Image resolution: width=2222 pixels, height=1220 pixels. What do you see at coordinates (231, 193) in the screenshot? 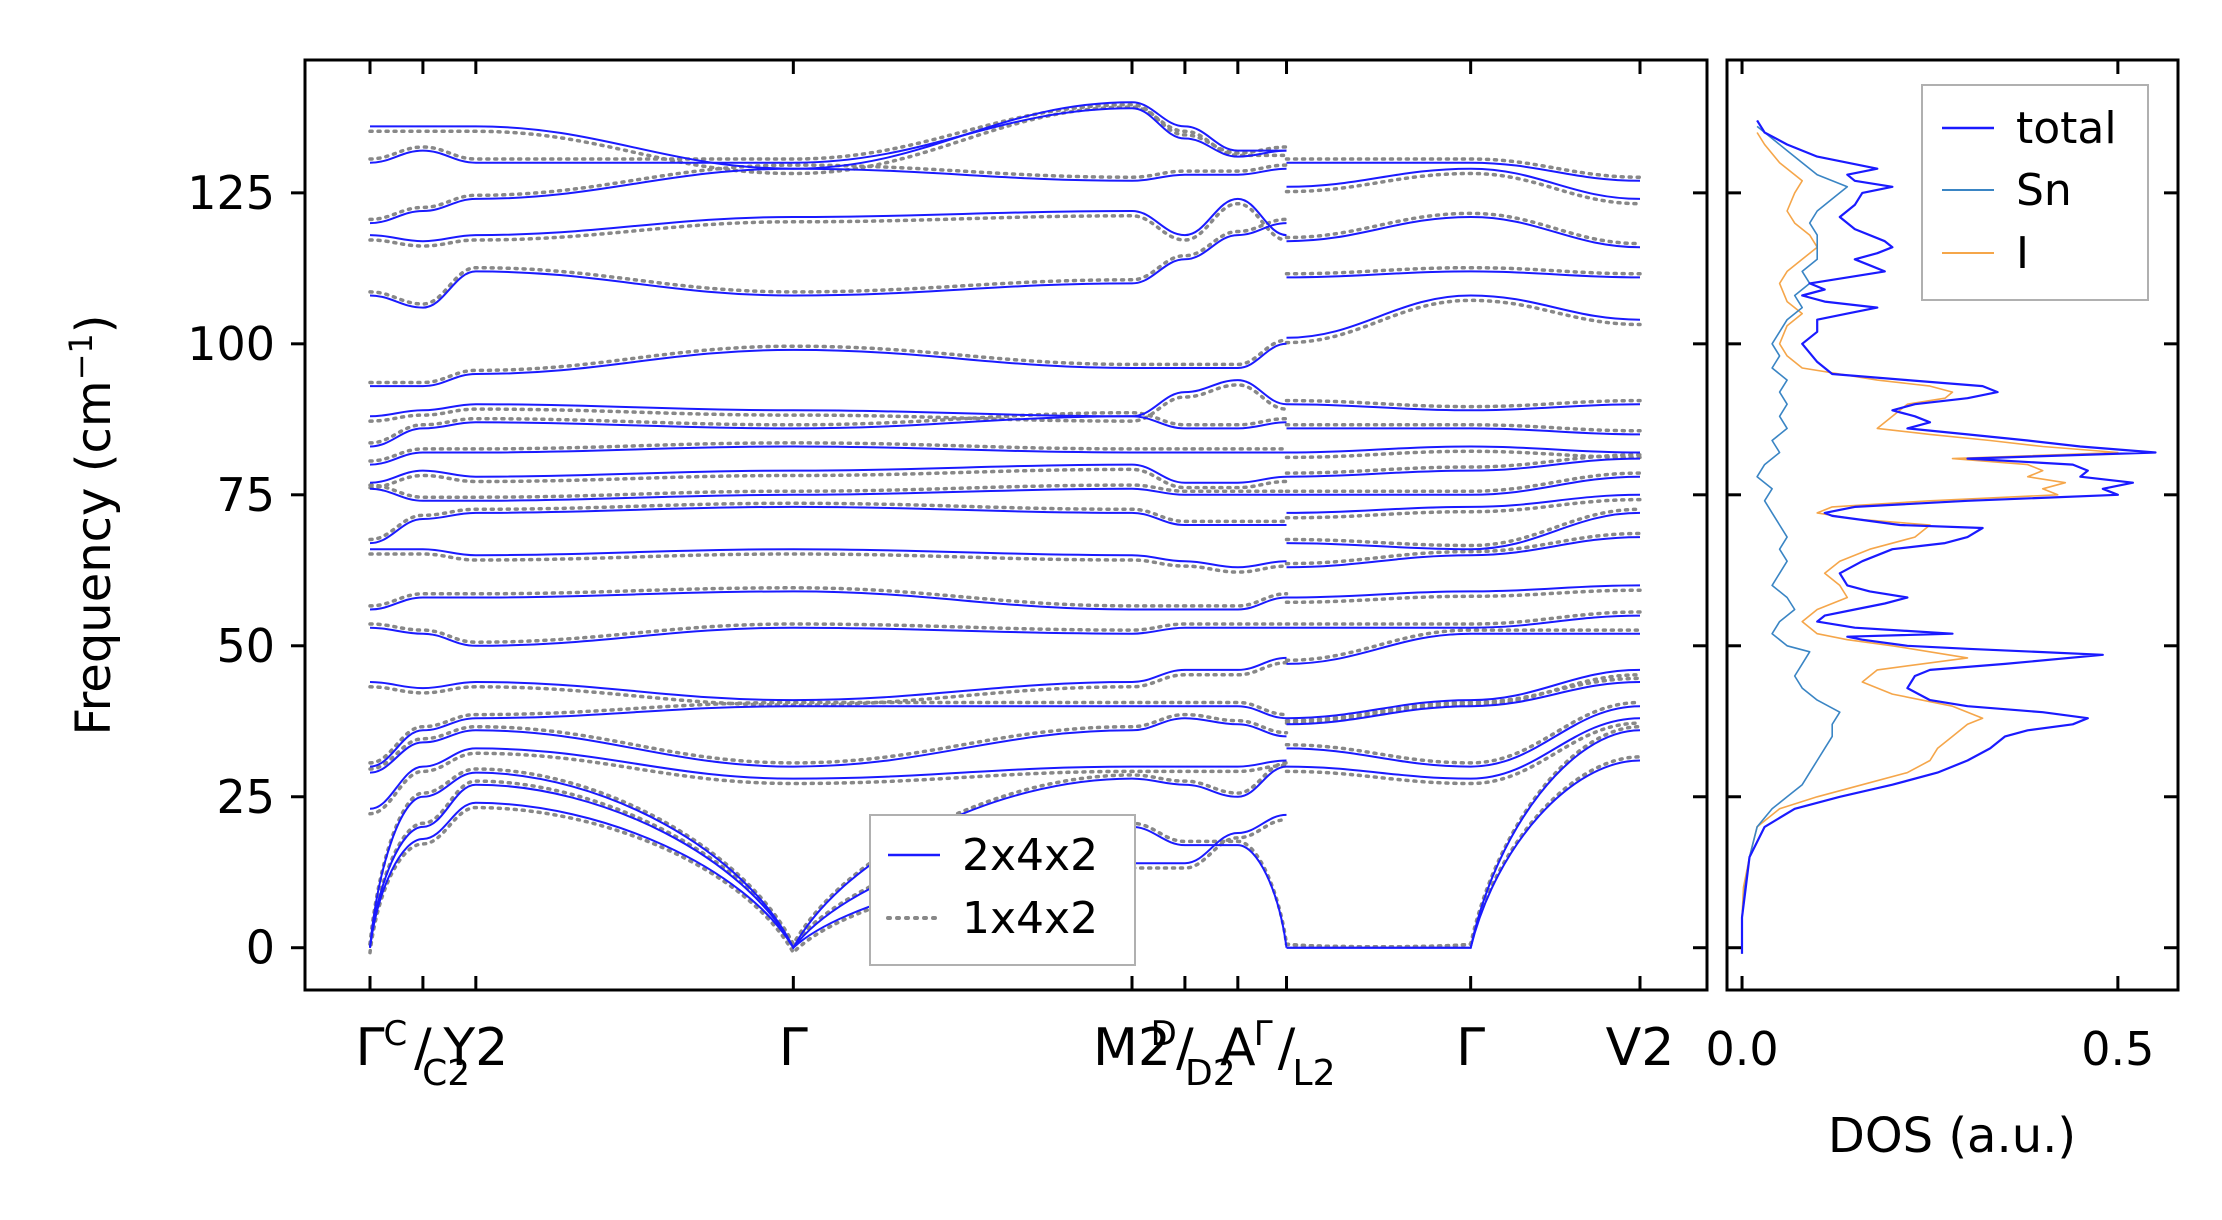
I see `y-tick-label: 125` at bounding box center [231, 193].